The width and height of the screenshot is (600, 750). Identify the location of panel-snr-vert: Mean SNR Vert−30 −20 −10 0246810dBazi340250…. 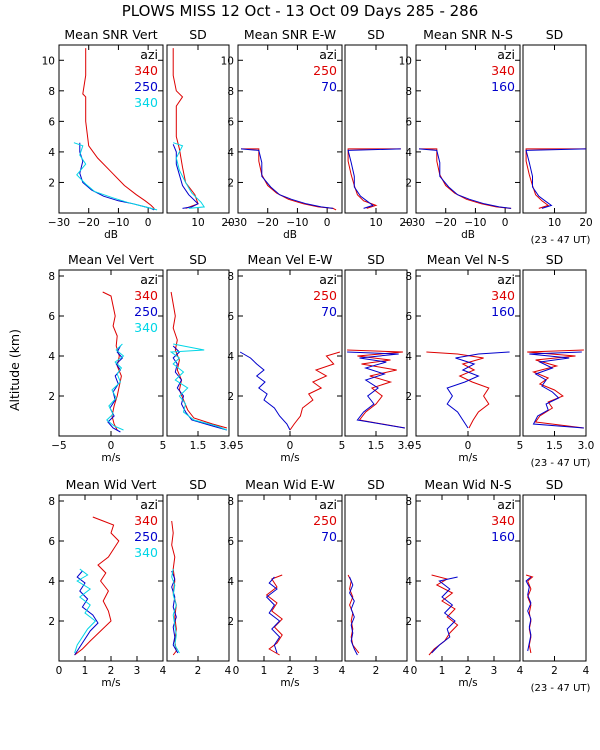
(103, 134).